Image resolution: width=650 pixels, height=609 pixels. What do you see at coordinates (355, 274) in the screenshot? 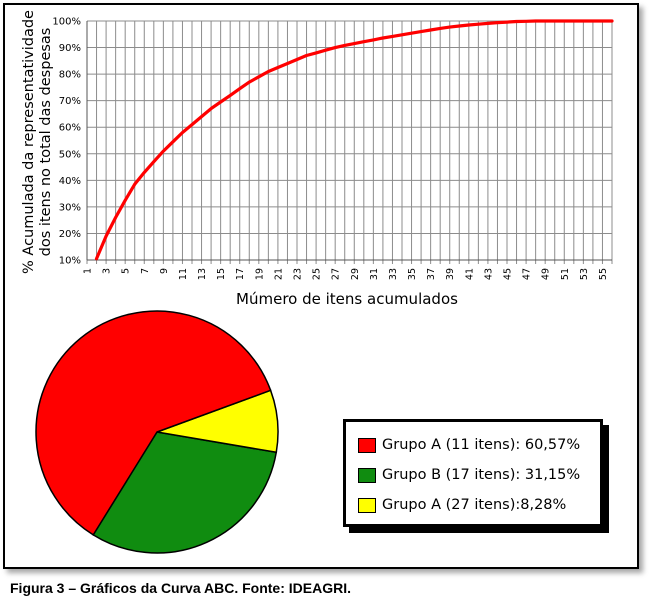
I see `x-tick-label: 29` at bounding box center [355, 274].